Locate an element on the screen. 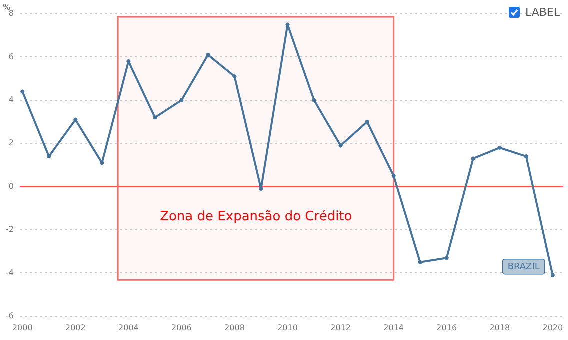  y-axis-title: % is located at coordinates (7, 7).